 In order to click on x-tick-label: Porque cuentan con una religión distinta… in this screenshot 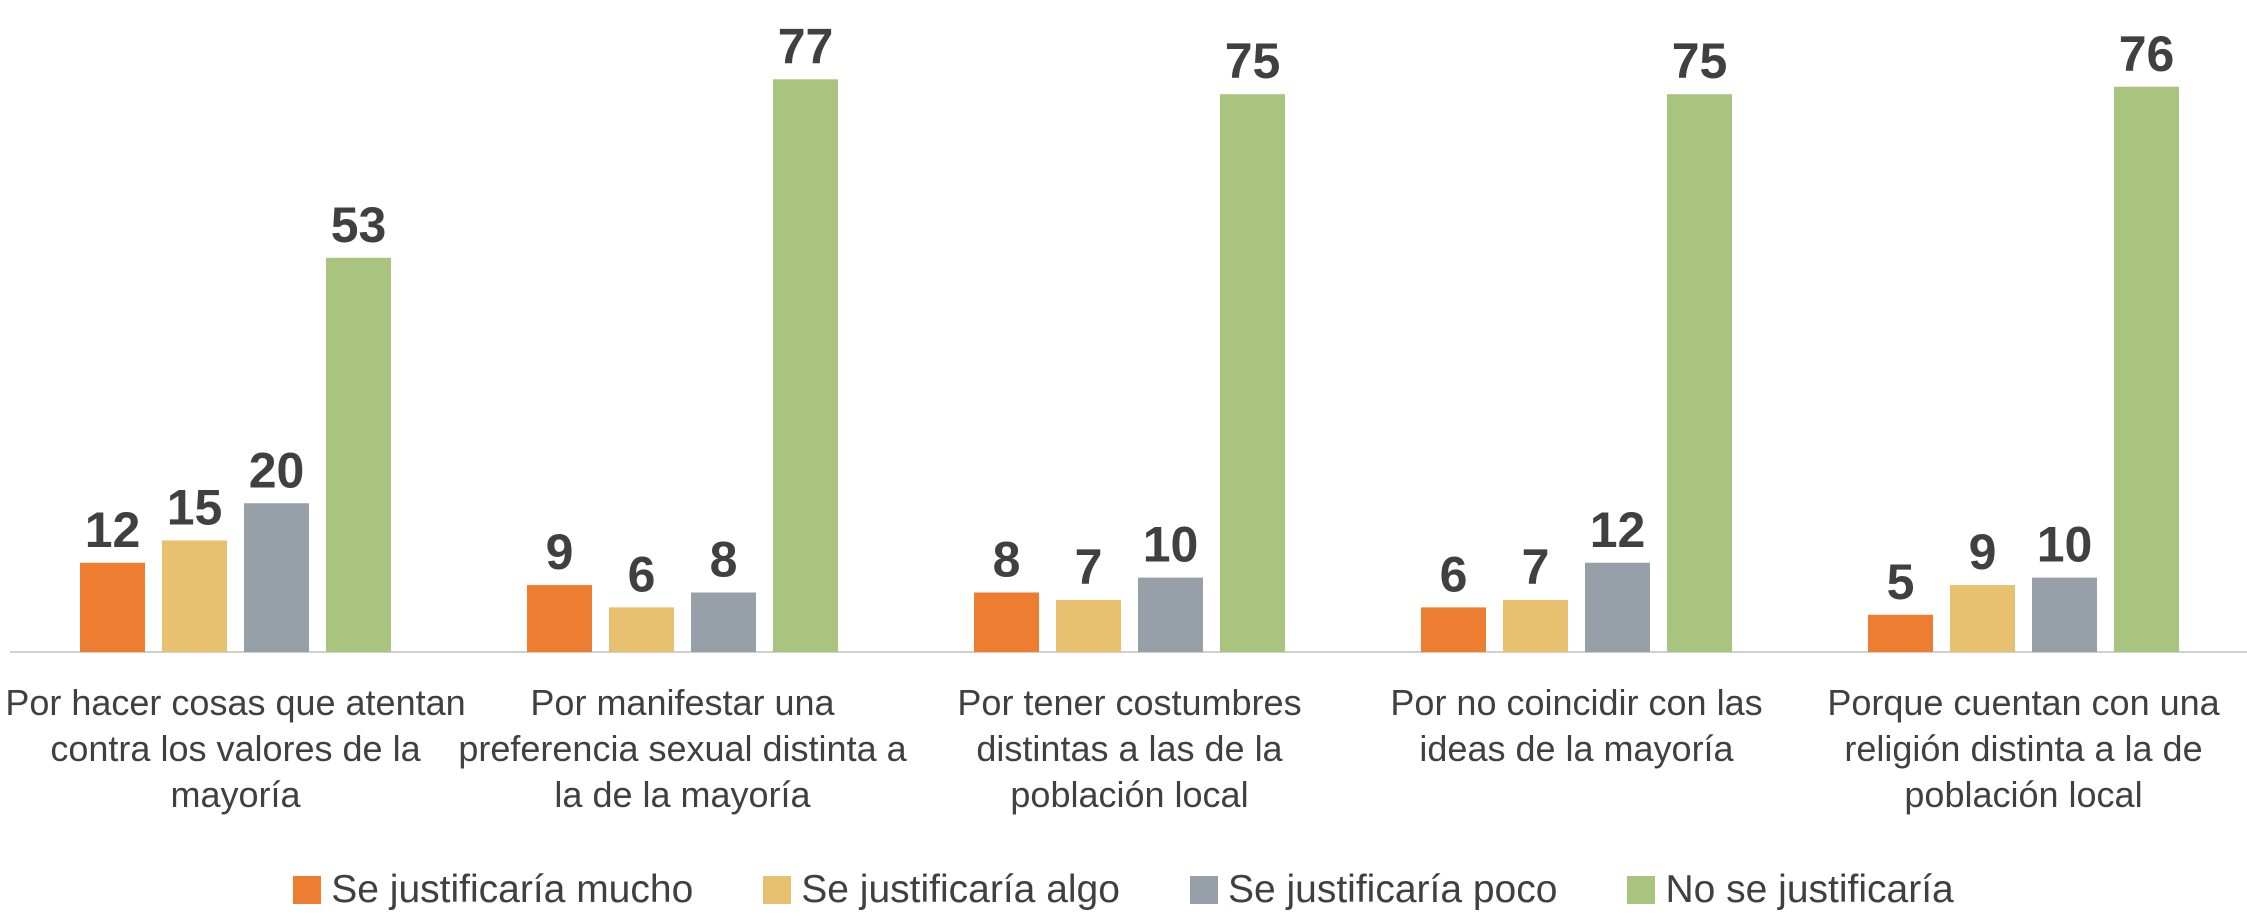, I will do `click(2023, 748)`.